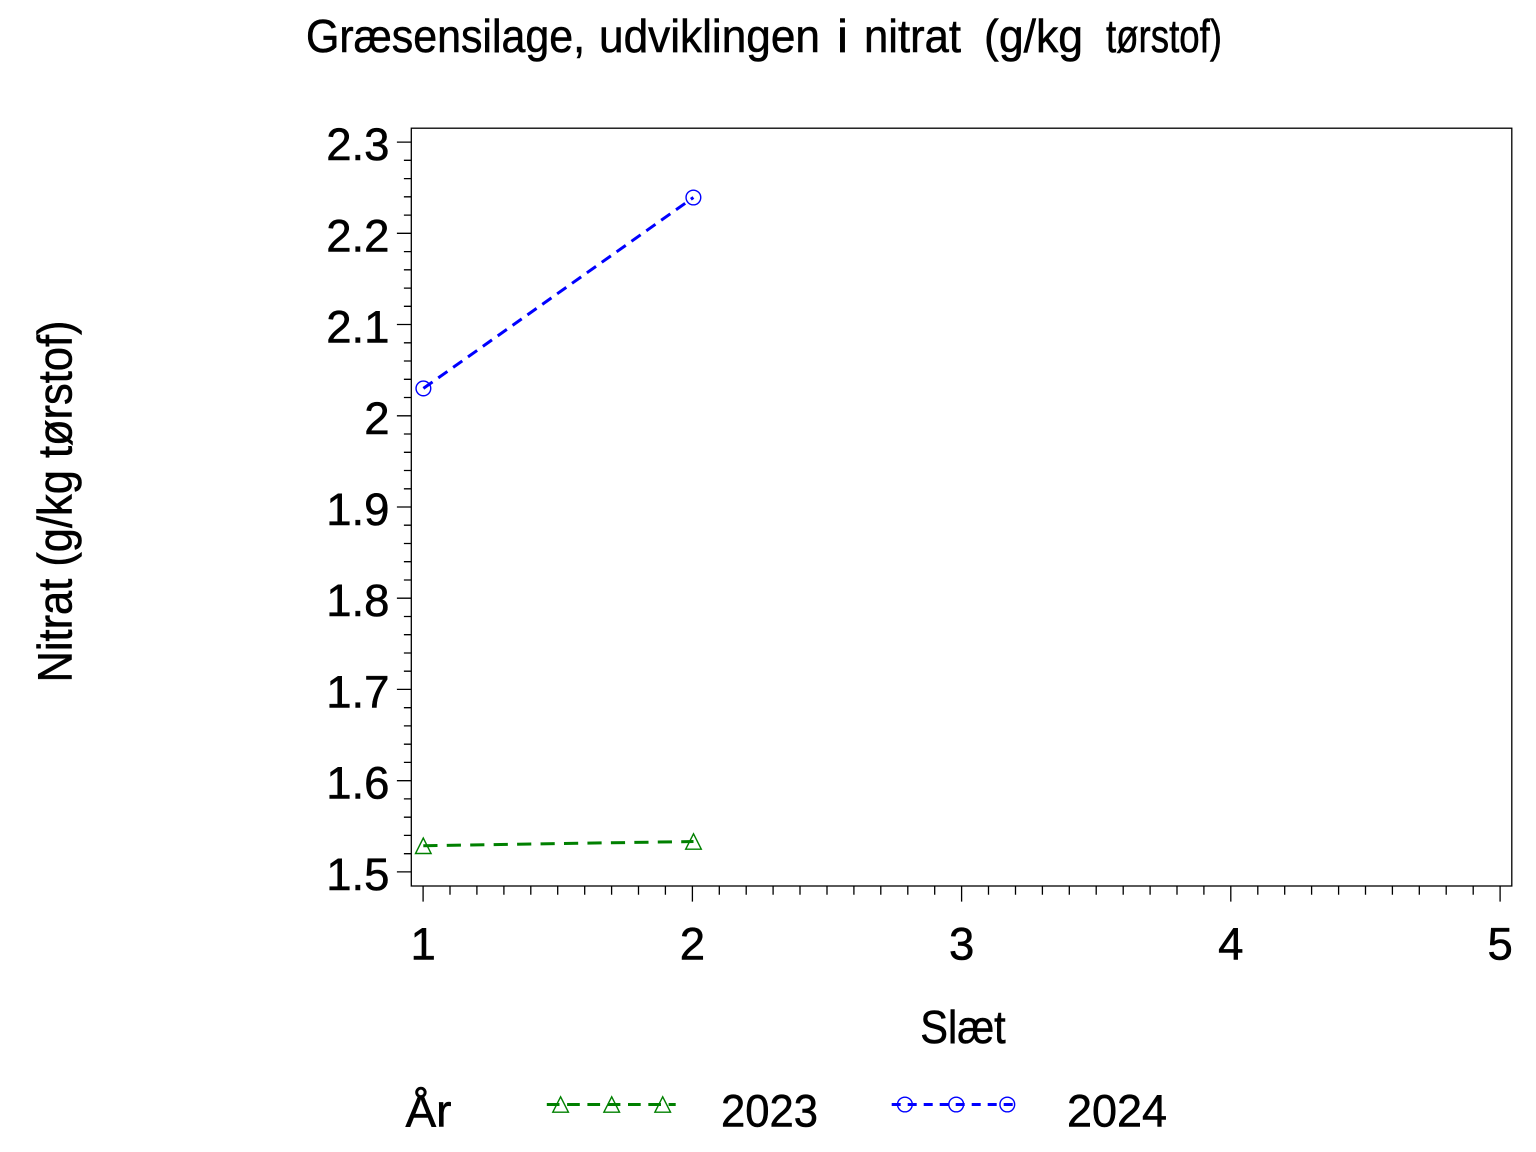 Image resolution: width=1536 pixels, height=1152 pixels. What do you see at coordinates (769, 1111) in the screenshot?
I see `svg-text: 2023` at bounding box center [769, 1111].